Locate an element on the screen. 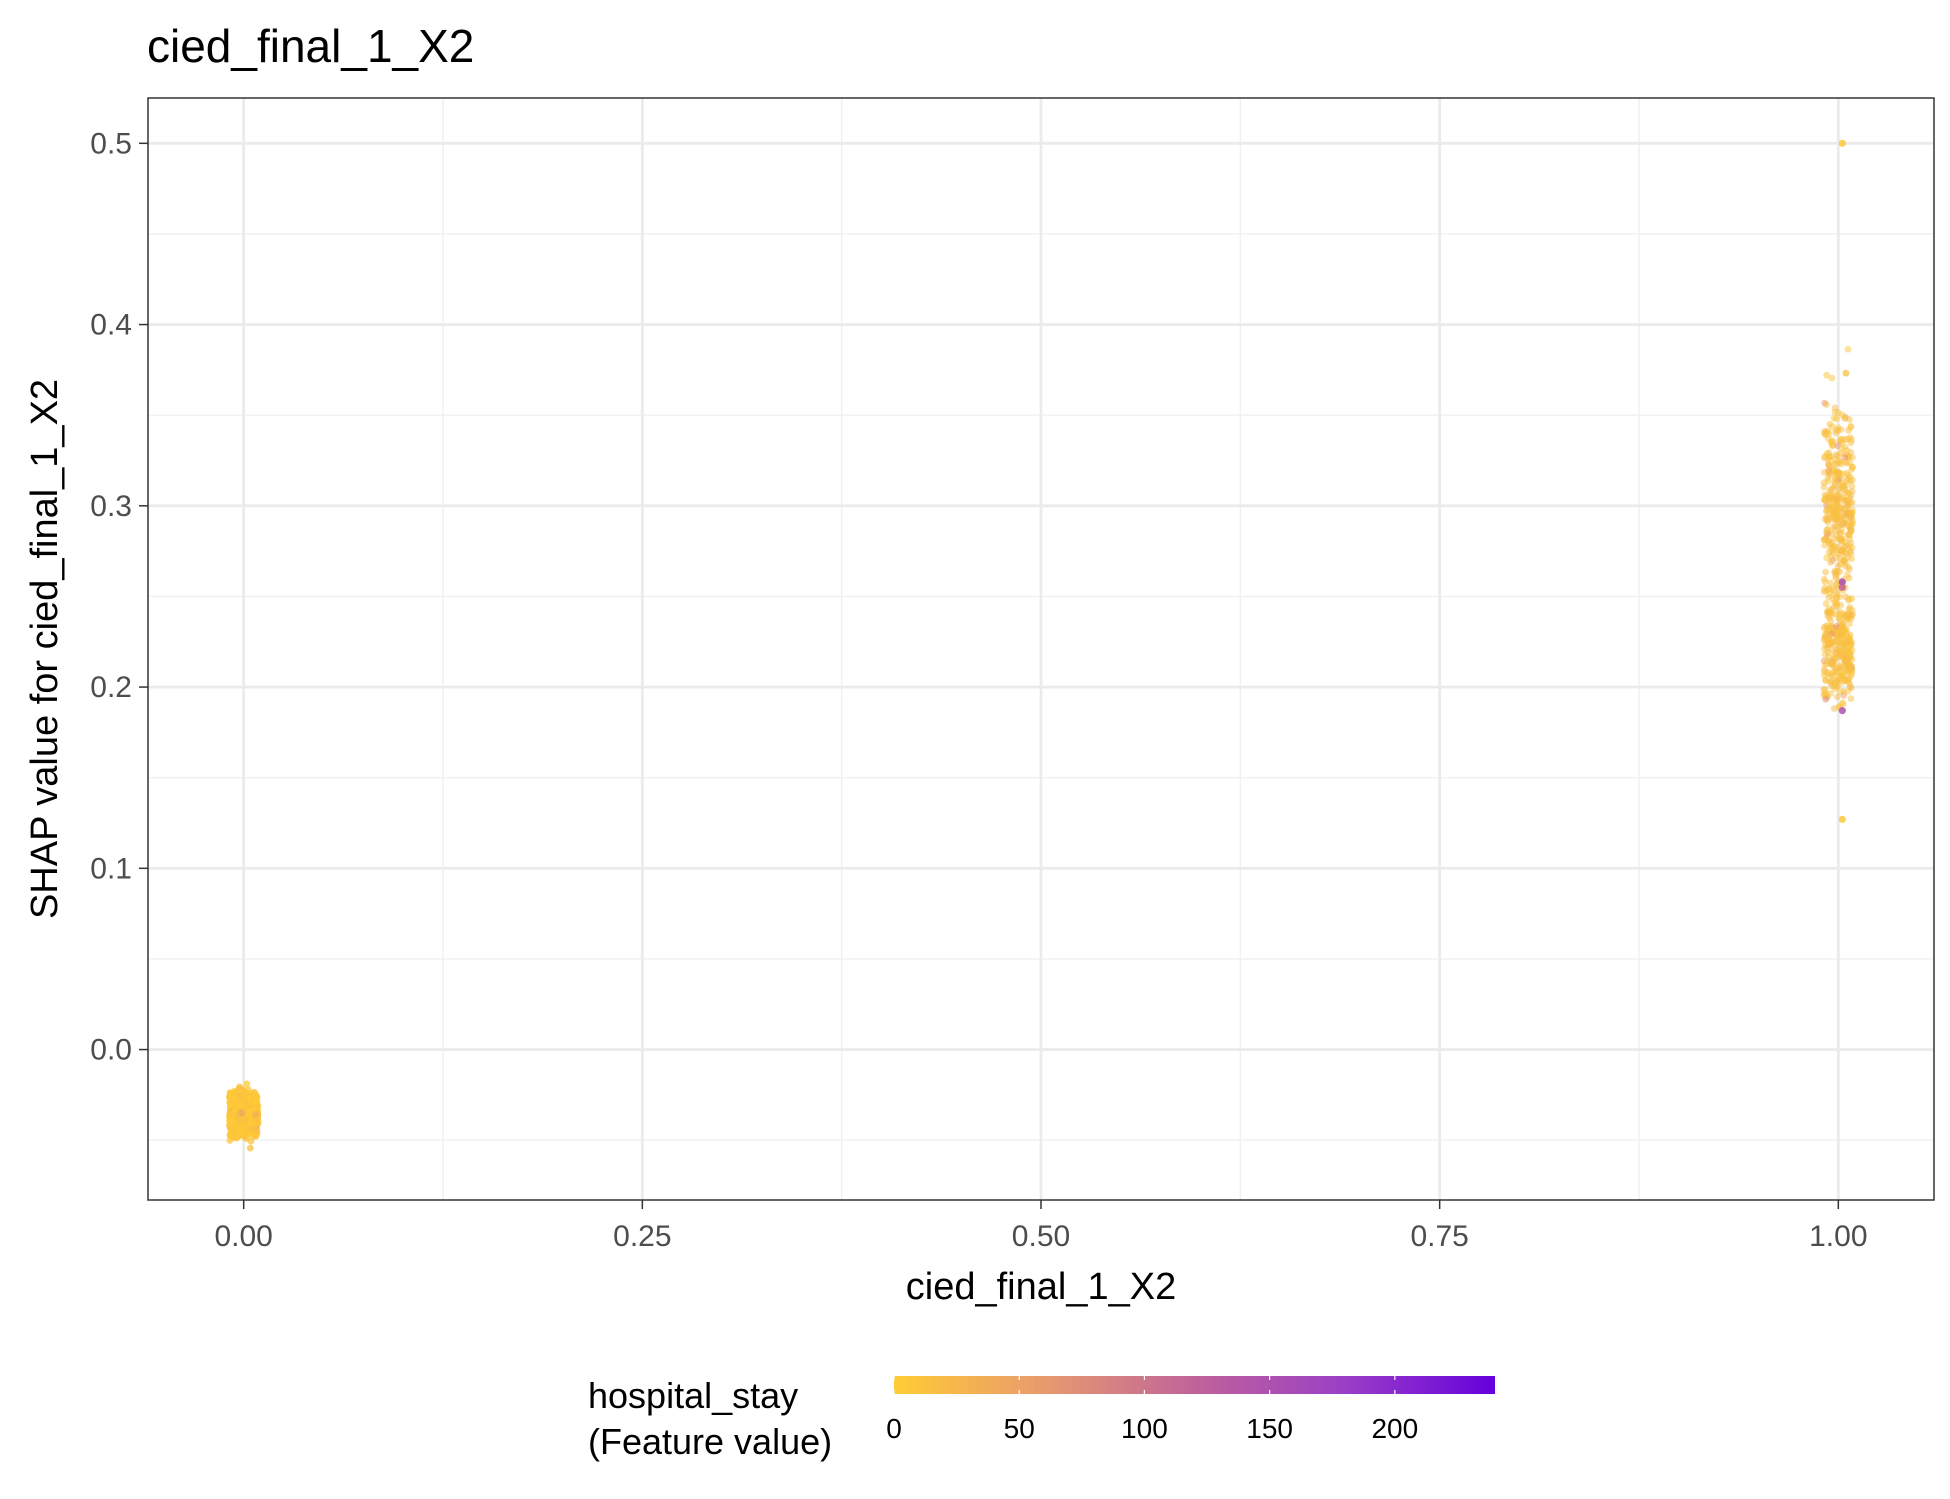 This screenshot has width=1950, height=1499. legend-title-line2: (Feature value) is located at coordinates (710, 1441).